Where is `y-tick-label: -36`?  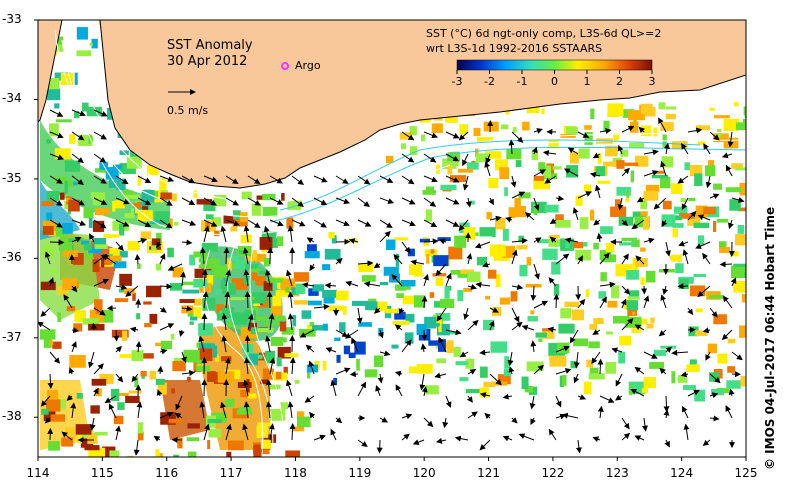
y-tick-label: -36 is located at coordinates (12, 257).